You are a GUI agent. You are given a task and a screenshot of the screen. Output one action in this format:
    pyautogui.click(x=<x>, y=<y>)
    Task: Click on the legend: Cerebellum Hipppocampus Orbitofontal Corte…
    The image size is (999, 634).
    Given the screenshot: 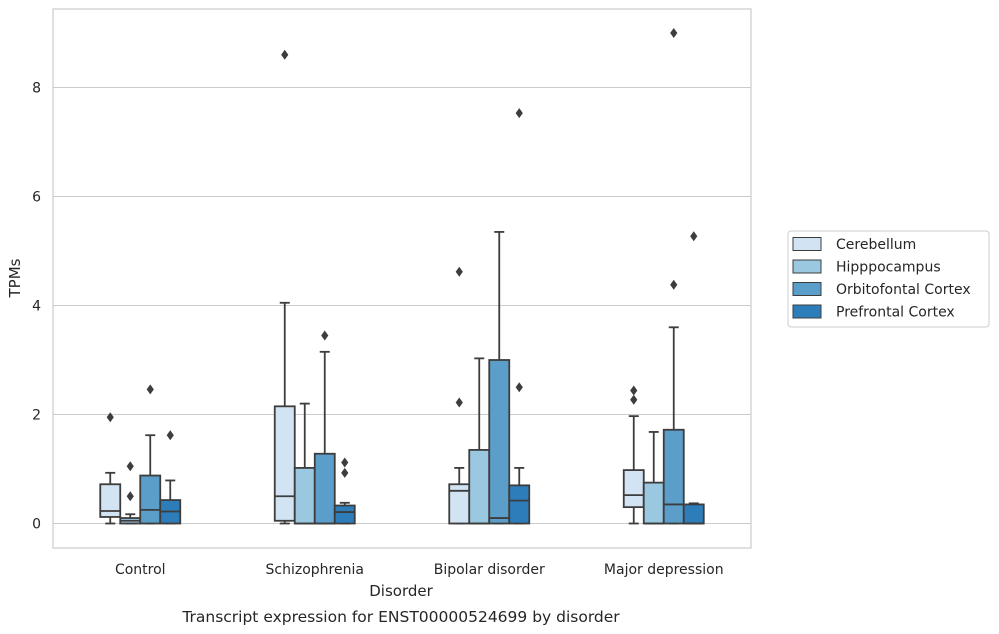 What is the action you would take?
    pyautogui.click(x=888, y=279)
    